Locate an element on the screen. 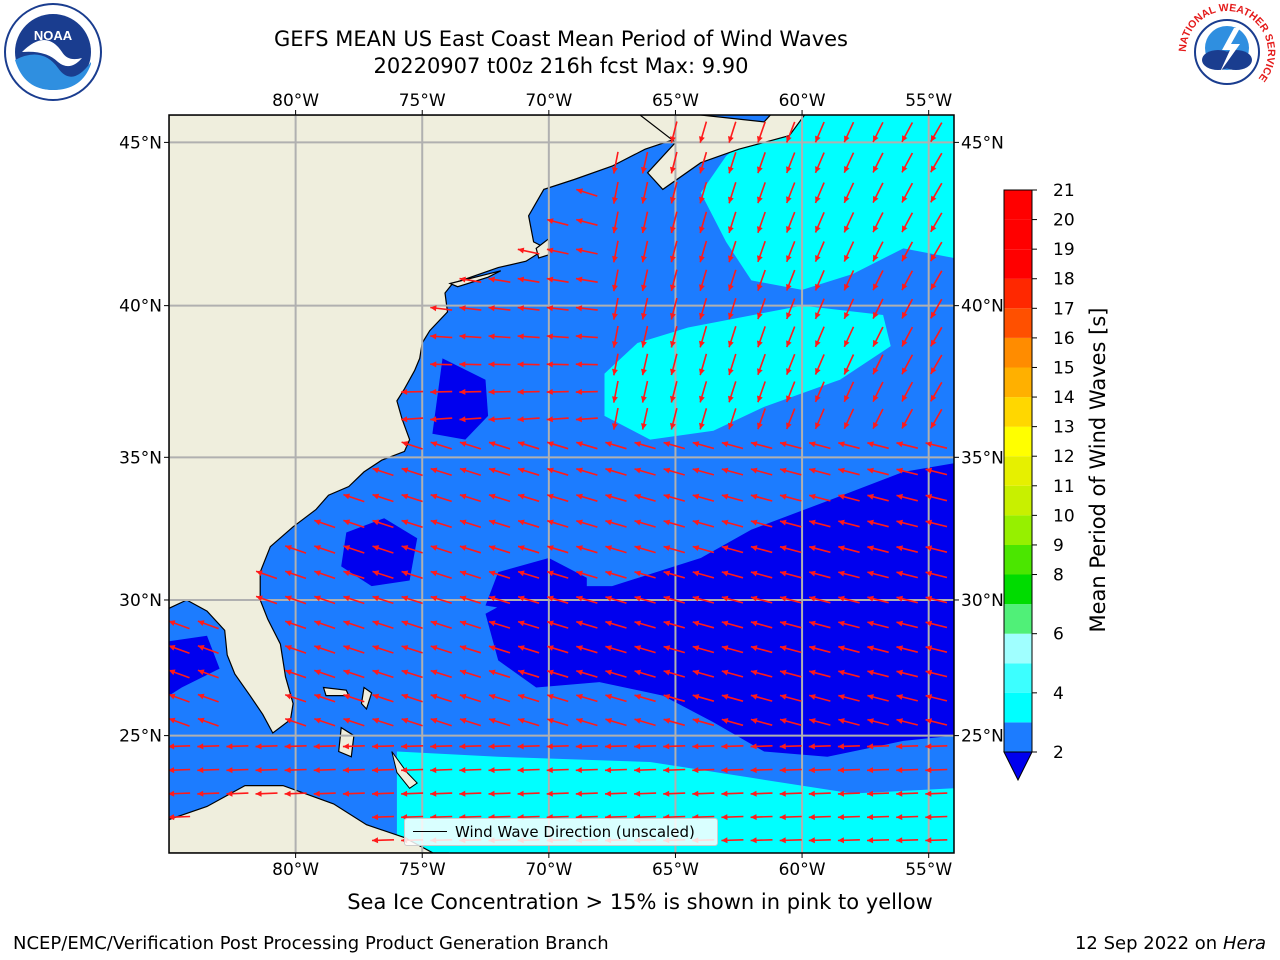 Image resolution: width=1280 pixels, height=960 pixels. lon-tick-label-bottom: 75°W is located at coordinates (422, 870).